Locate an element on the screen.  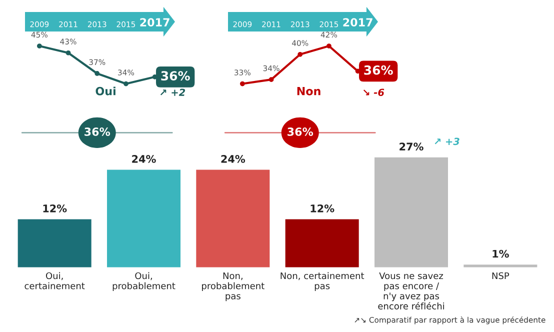
series-label: Oui is located at coordinates (106, 91).